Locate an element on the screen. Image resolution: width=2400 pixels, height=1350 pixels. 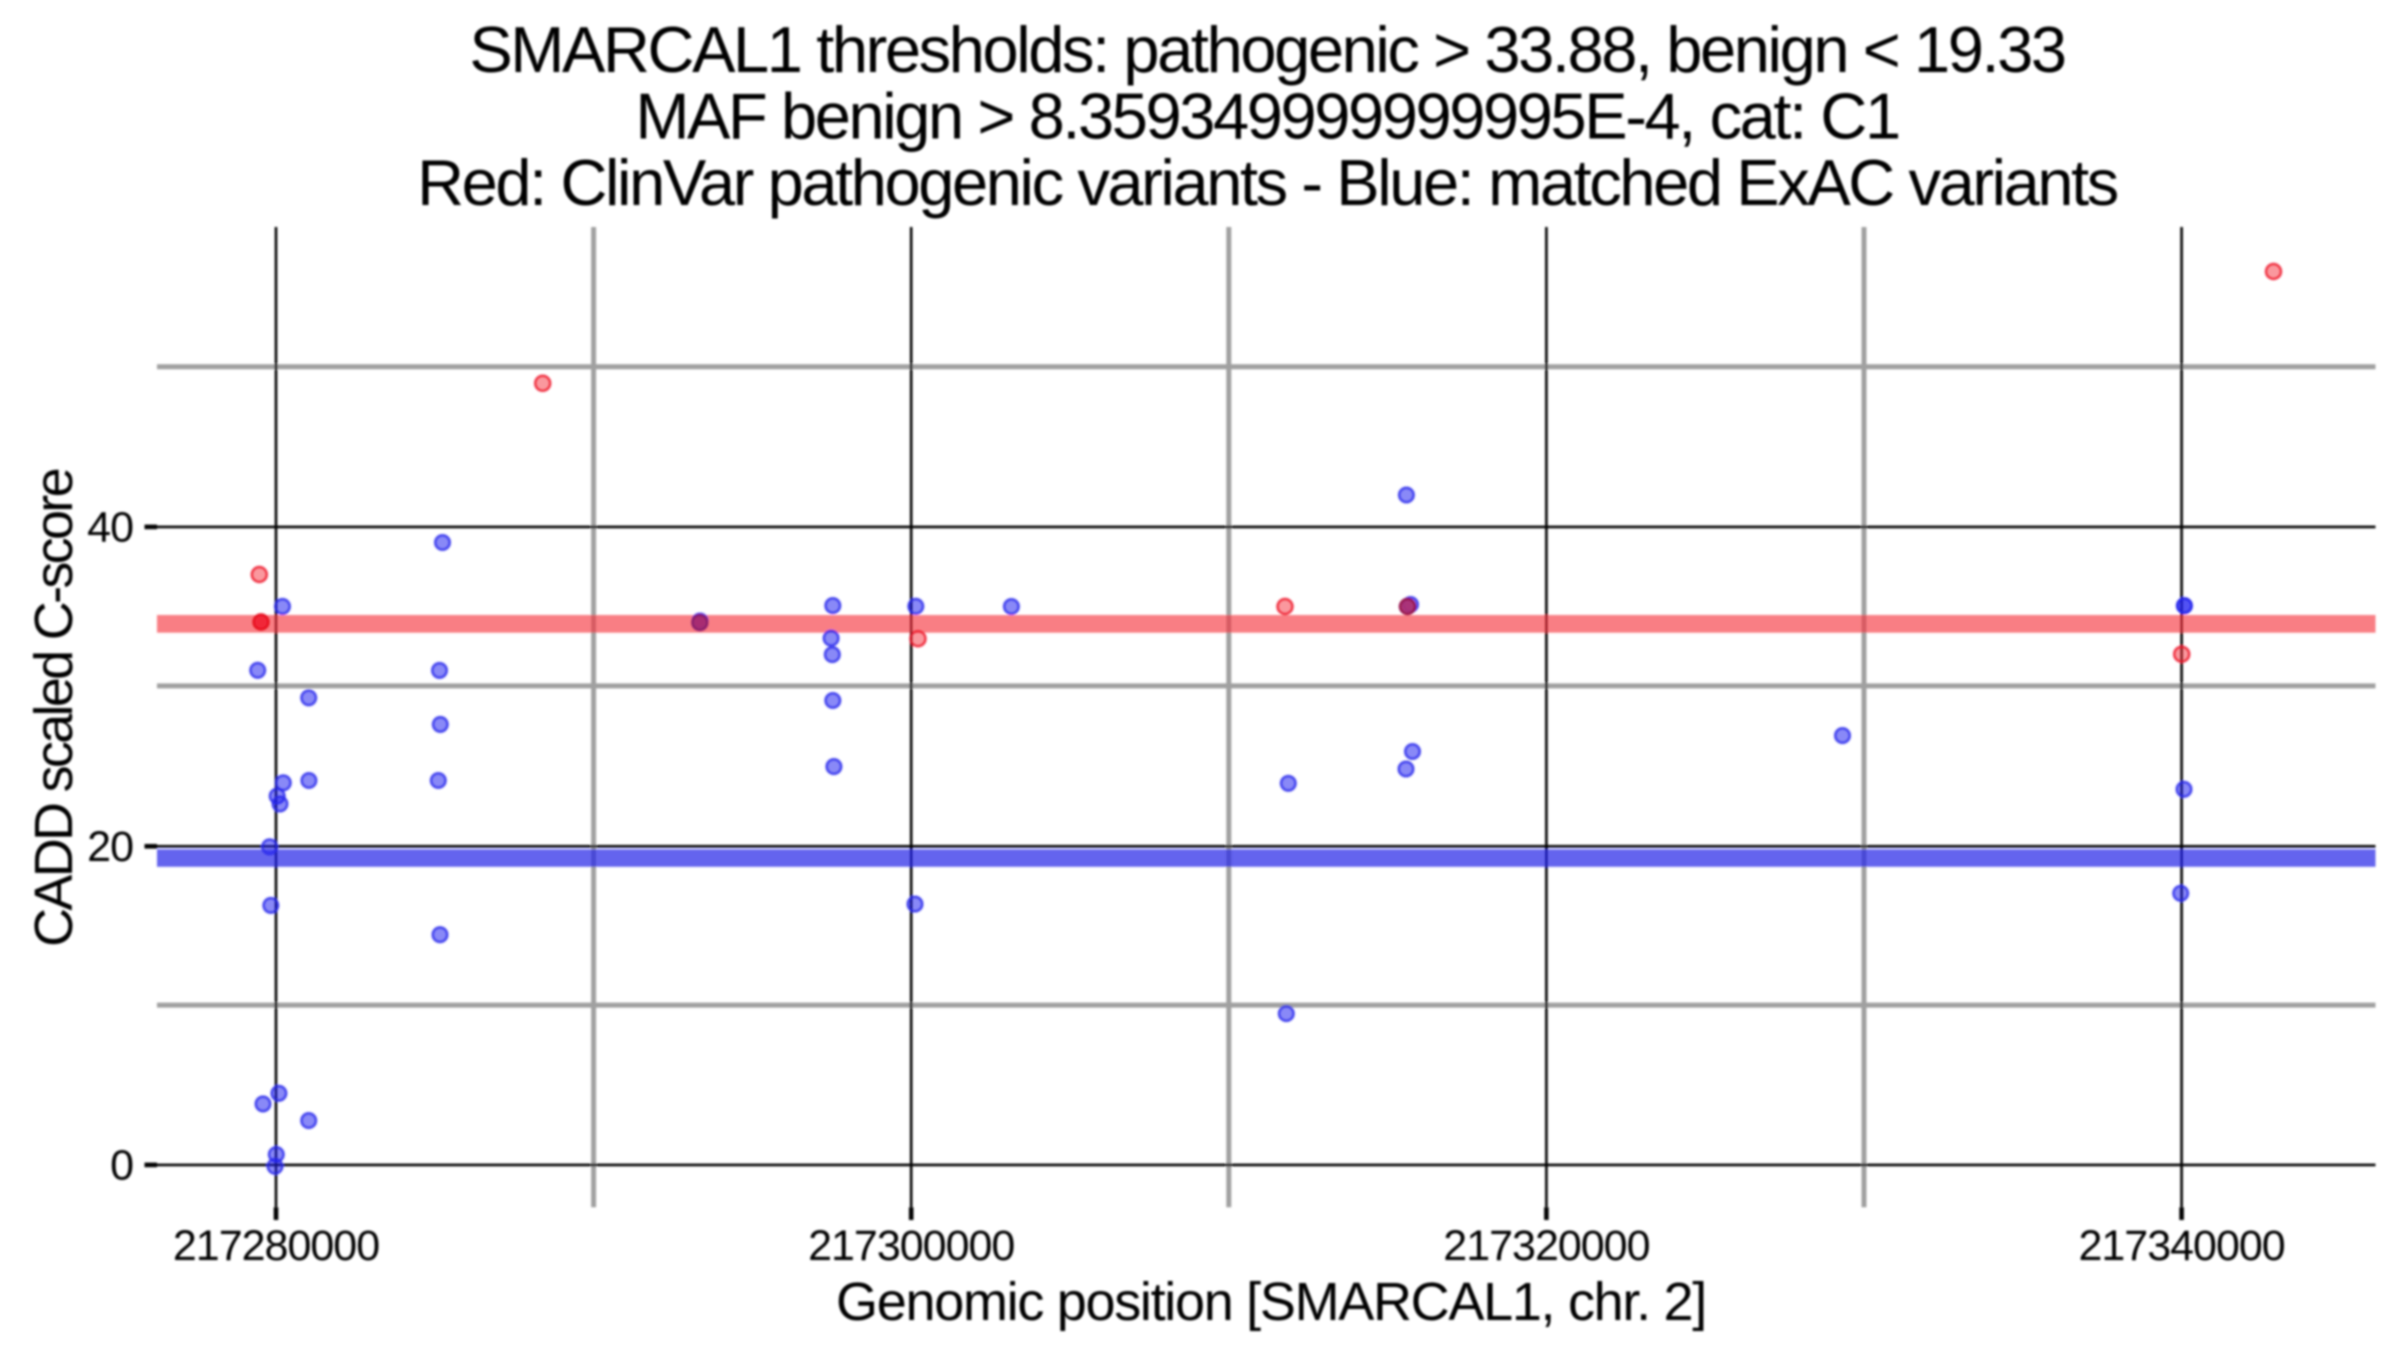
svg-text: 217280000 is located at coordinates (276, 1246).